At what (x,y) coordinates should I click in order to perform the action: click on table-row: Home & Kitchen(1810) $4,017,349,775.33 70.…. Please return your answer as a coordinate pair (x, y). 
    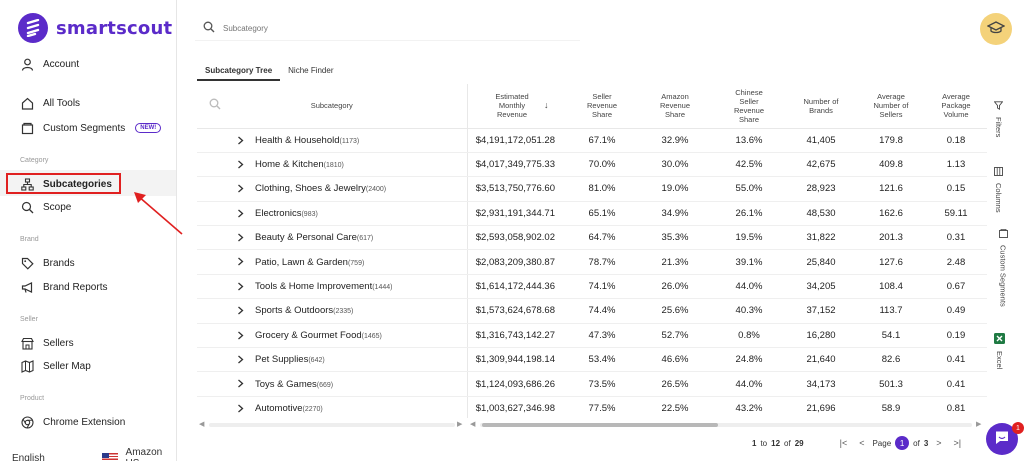
    Looking at the image, I should click on (592, 165).